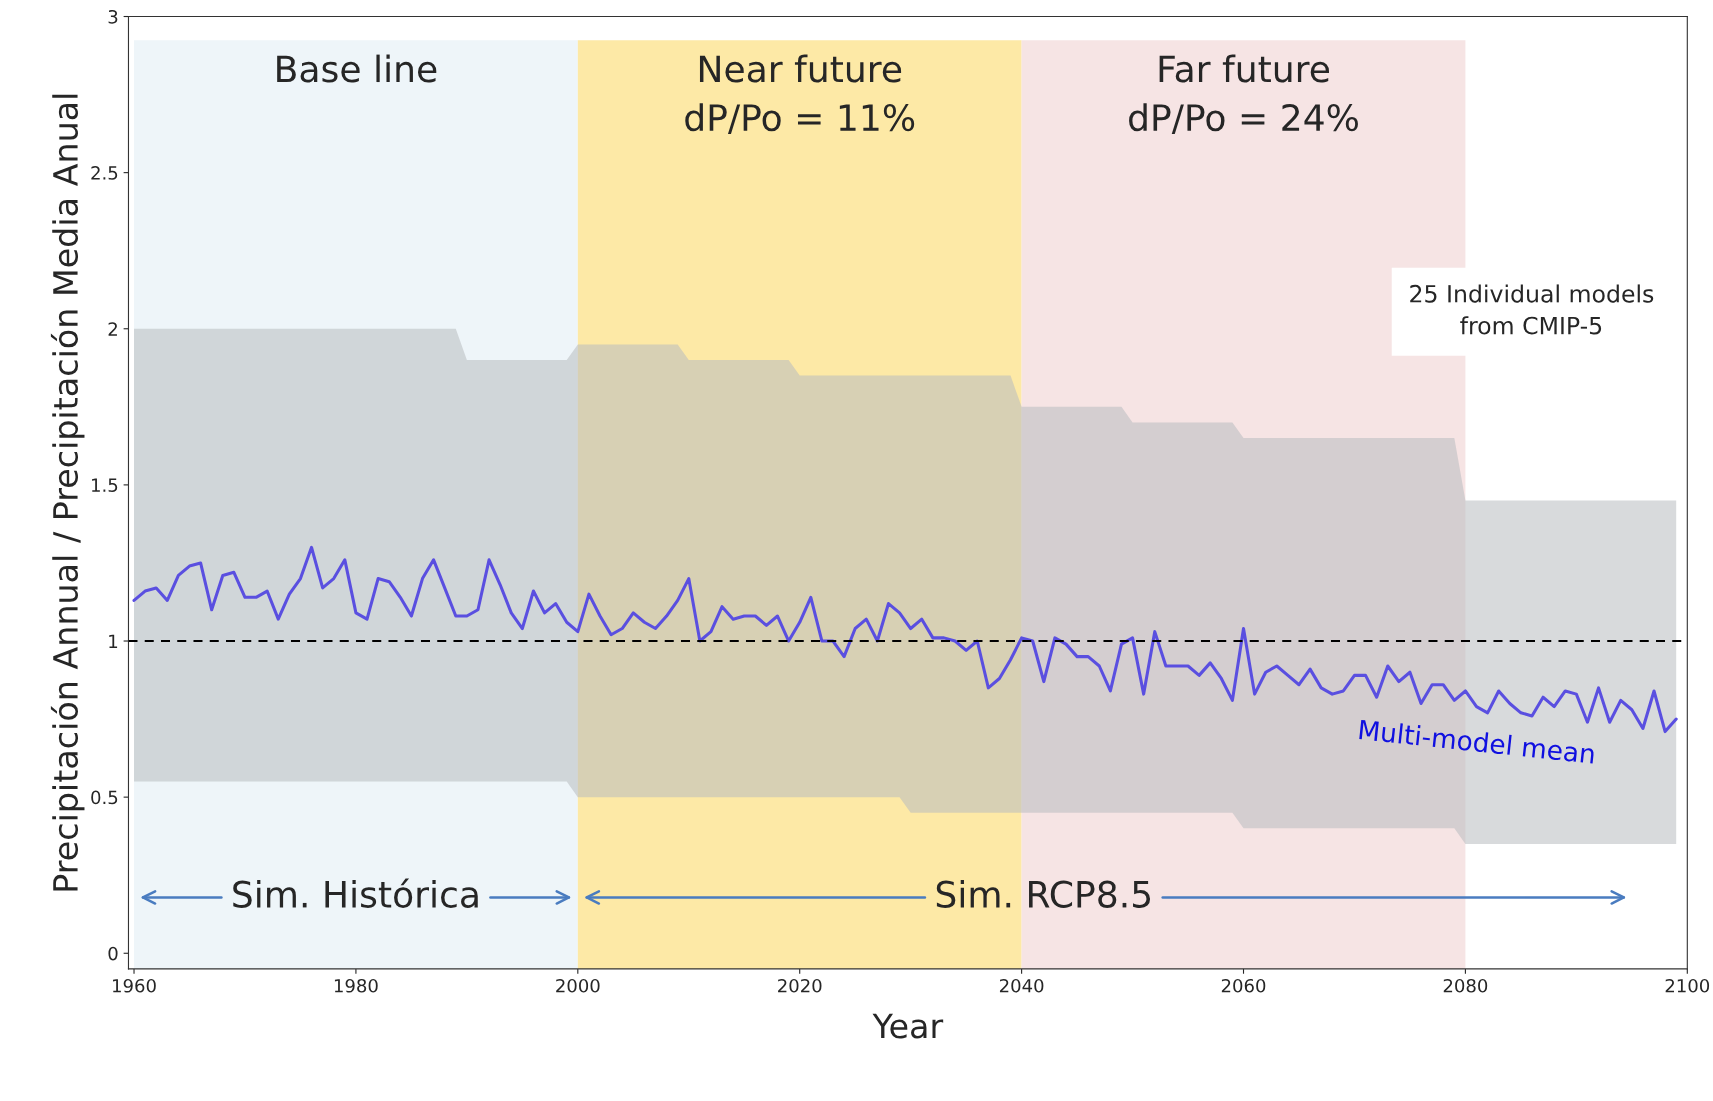 This screenshot has height=1101, width=1713. Describe the element at coordinates (356, 985) in the screenshot. I see `x-tick-label: 1980` at that location.